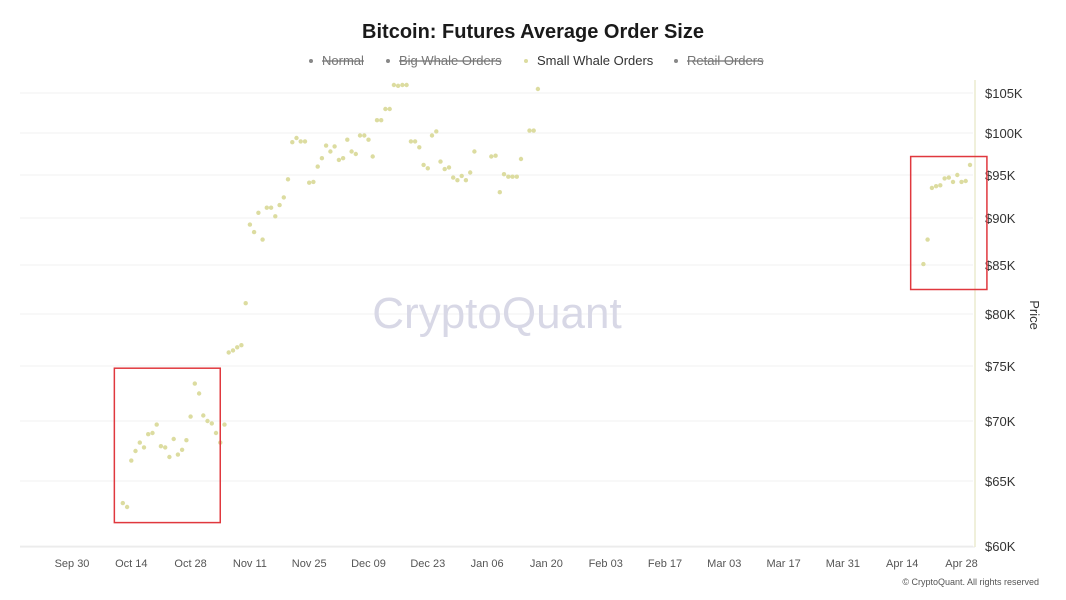 The height and width of the screenshot is (600, 1066). Describe the element at coordinates (533, 32) in the screenshot. I see `chart-title: Bitcoin: Futures Average Order Size` at that location.